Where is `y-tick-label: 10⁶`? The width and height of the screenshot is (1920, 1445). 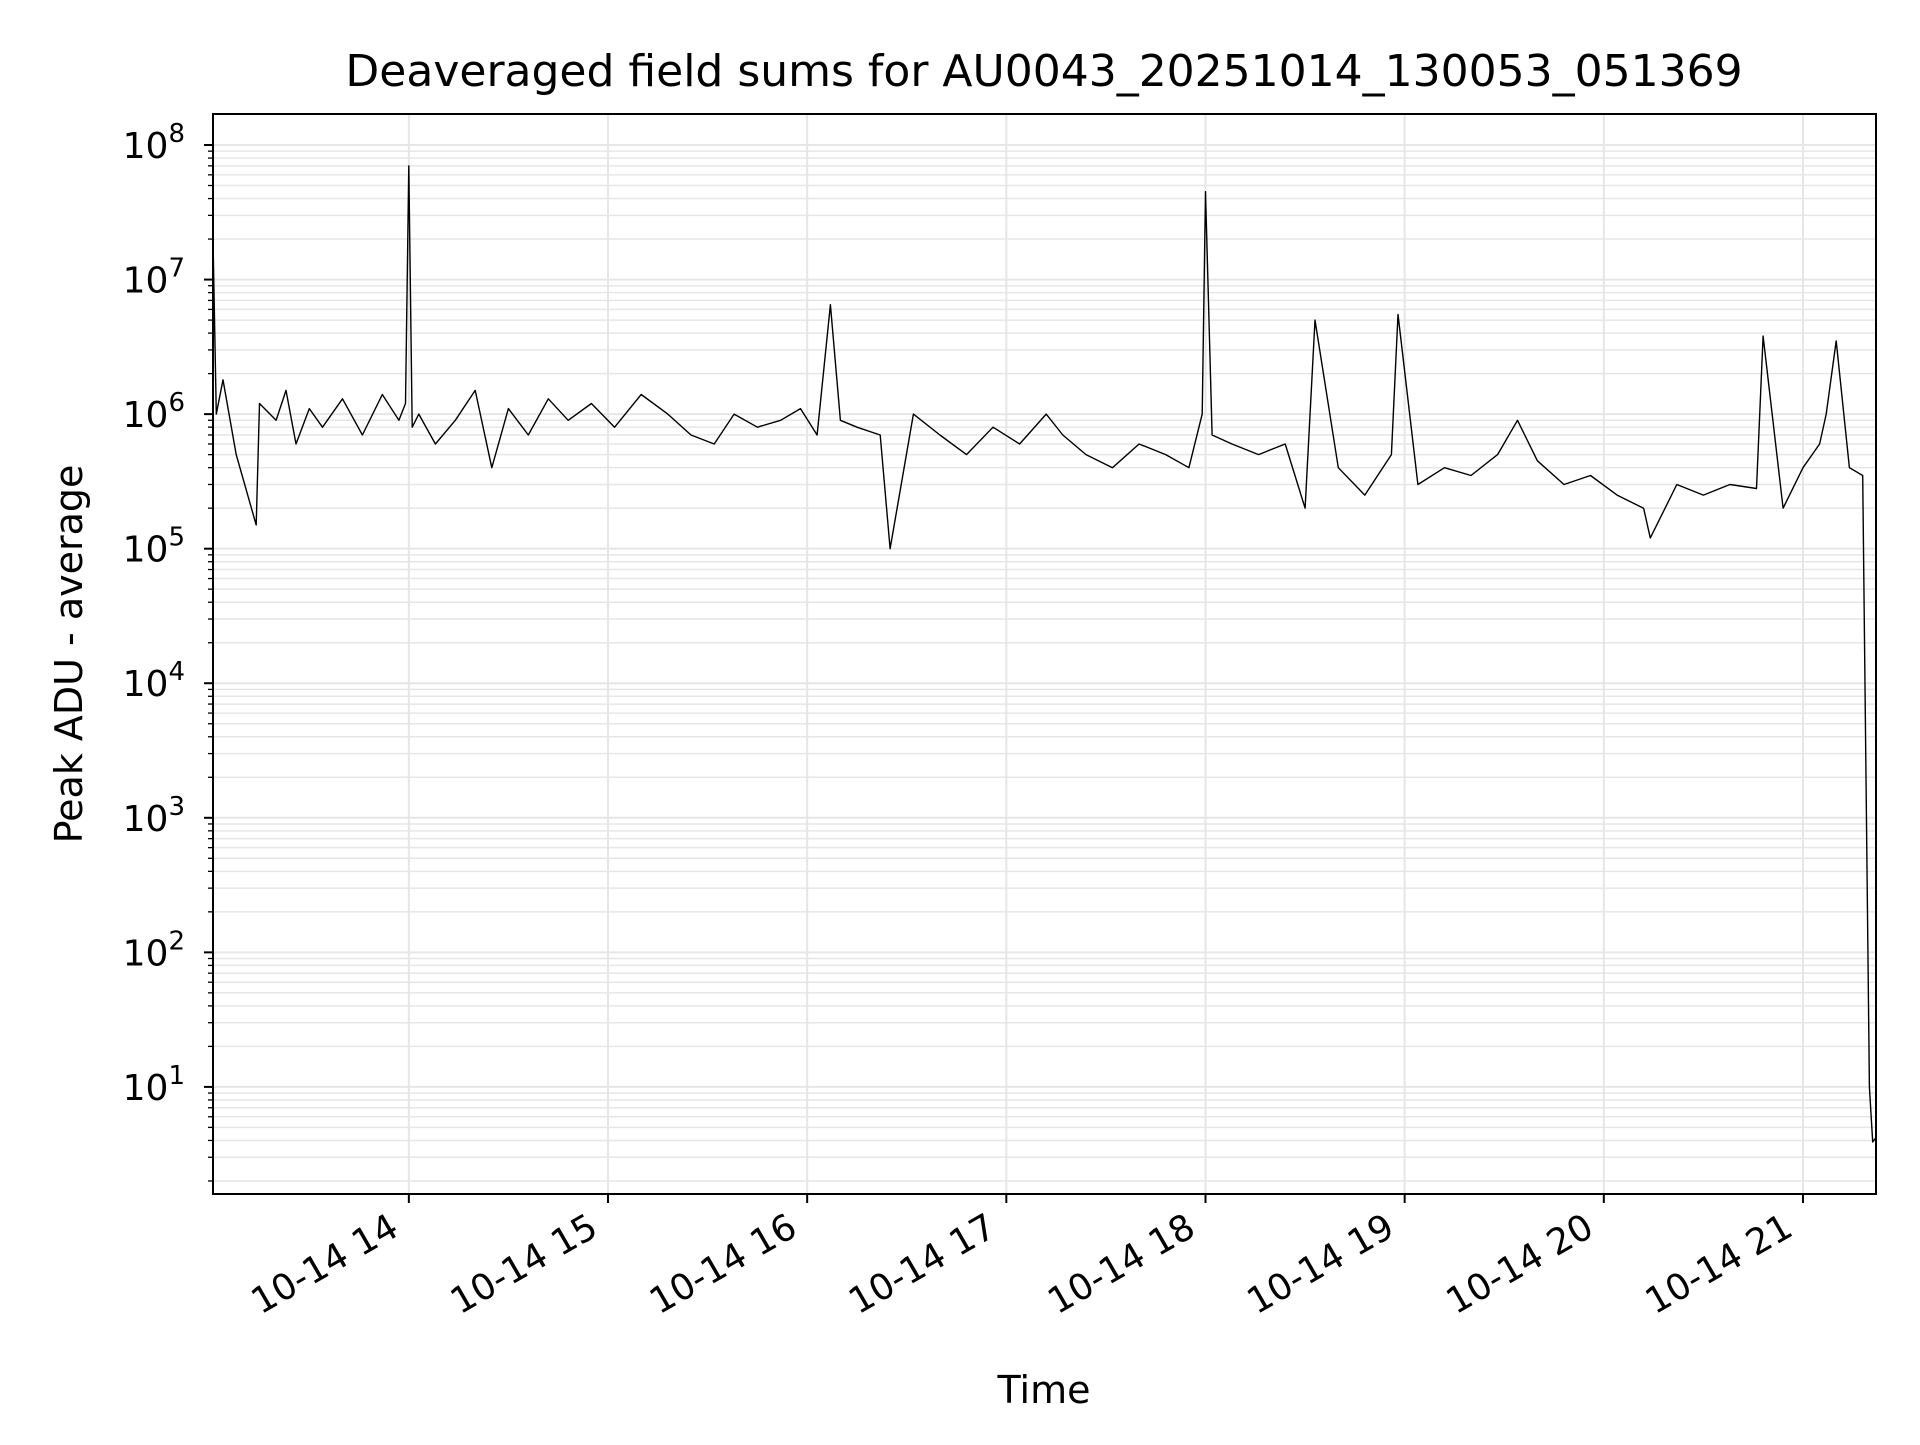
y-tick-label: 10⁶ is located at coordinates (154, 412).